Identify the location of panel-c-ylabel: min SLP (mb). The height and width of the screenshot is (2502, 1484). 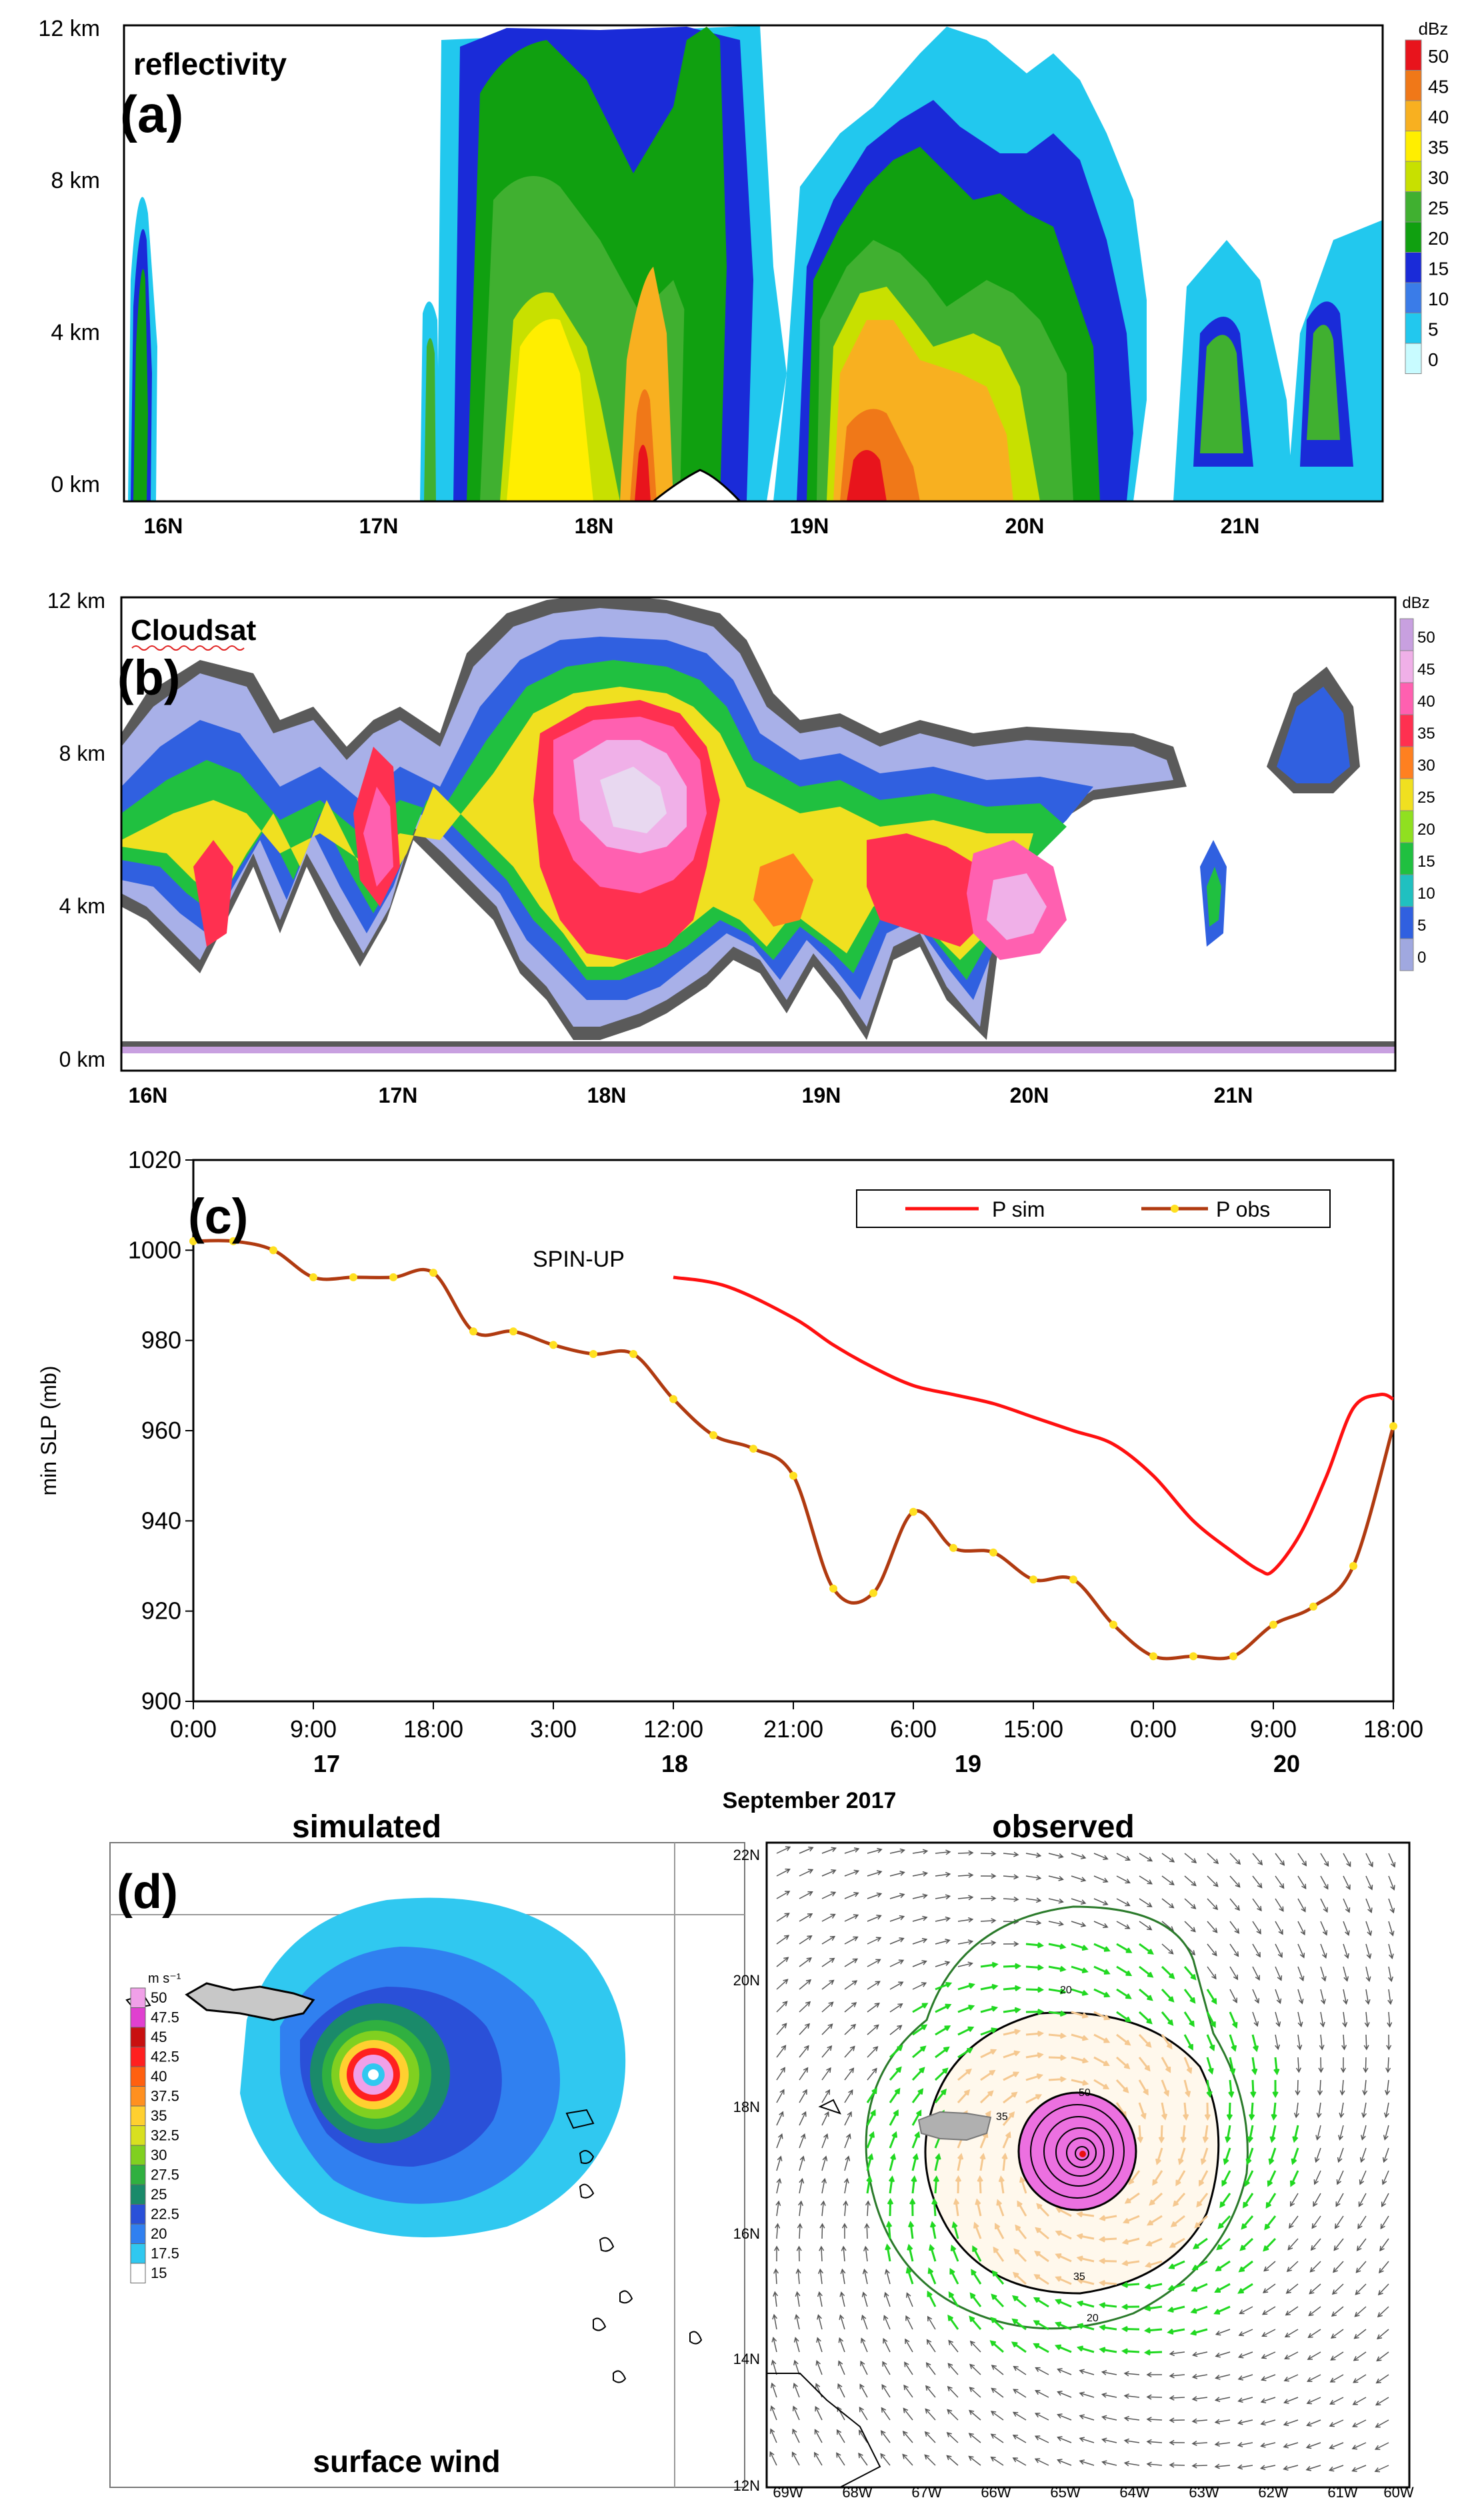
(49, 1430).